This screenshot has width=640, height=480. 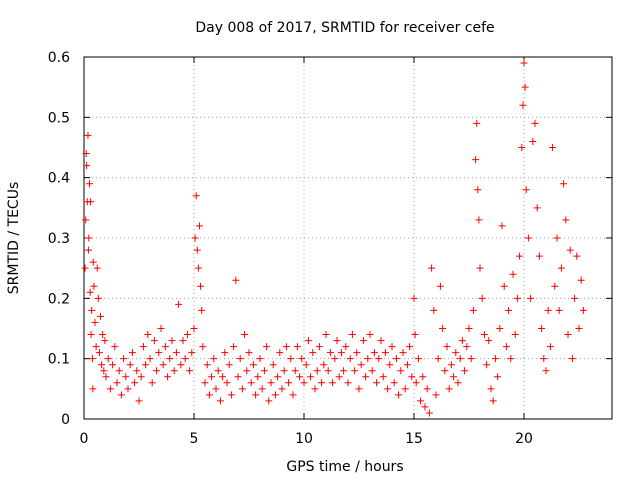 What do you see at coordinates (59, 239) in the screenshot?
I see `y-tick-label: 0.3` at bounding box center [59, 239].